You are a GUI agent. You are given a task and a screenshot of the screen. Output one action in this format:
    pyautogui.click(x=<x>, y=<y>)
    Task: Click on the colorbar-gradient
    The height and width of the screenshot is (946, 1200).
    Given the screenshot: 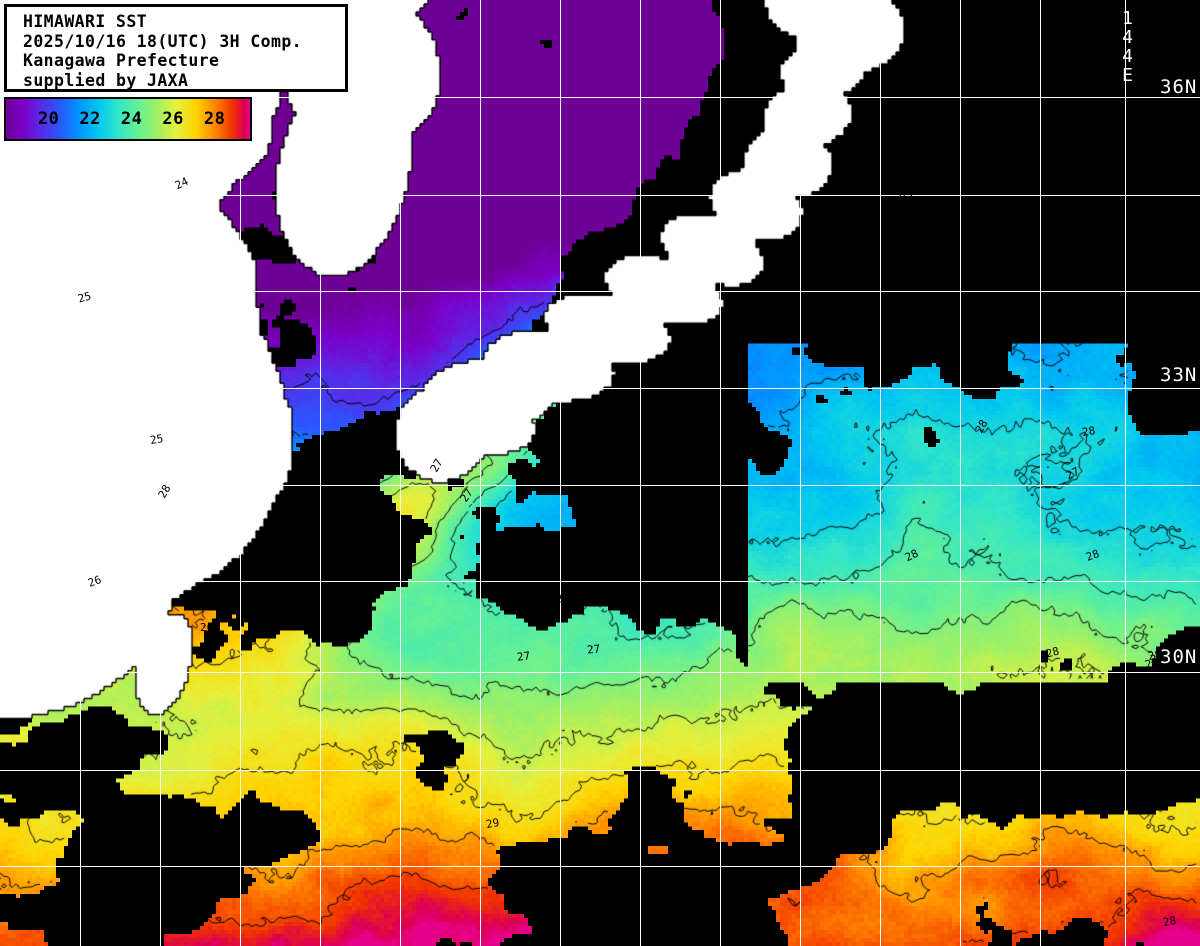 What is the action you would take?
    pyautogui.click(x=128, y=119)
    